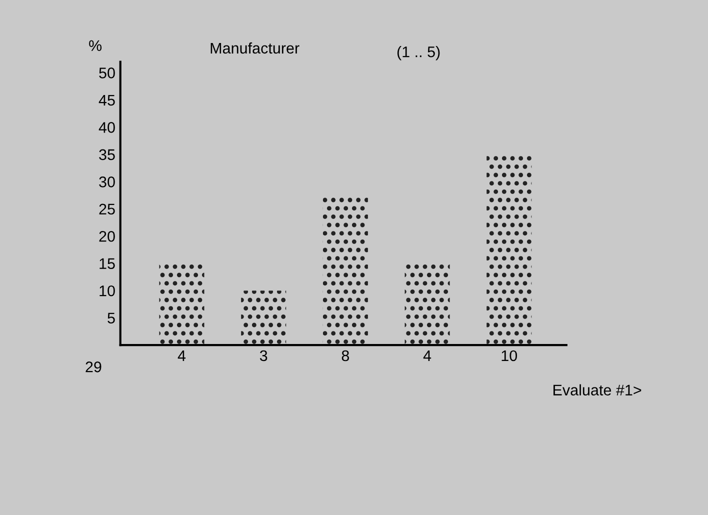 The image size is (708, 515). What do you see at coordinates (95, 45) in the screenshot?
I see `y-axis-title: %` at bounding box center [95, 45].